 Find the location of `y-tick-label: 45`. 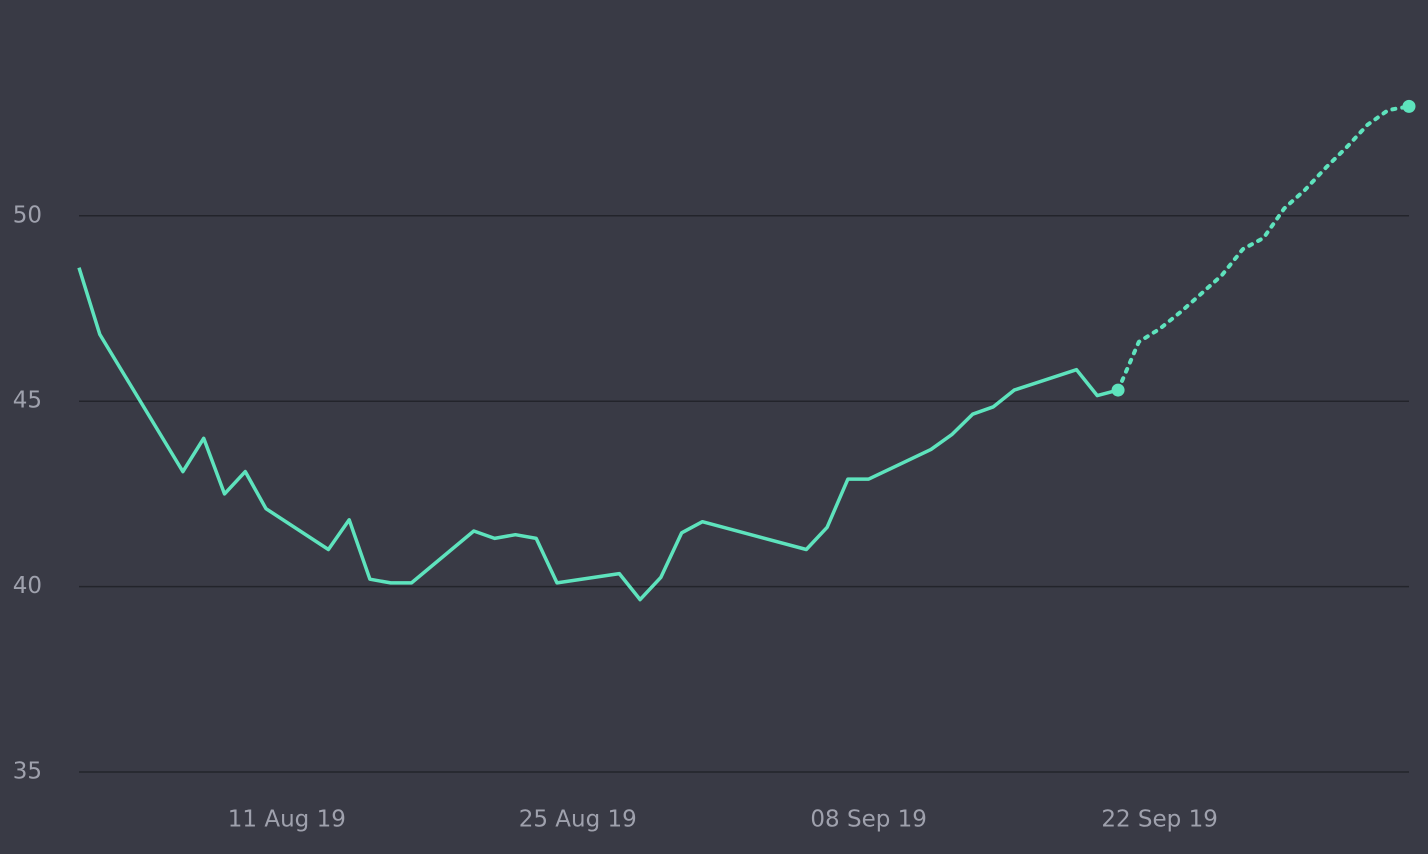

y-tick-label: 45 is located at coordinates (27, 401).